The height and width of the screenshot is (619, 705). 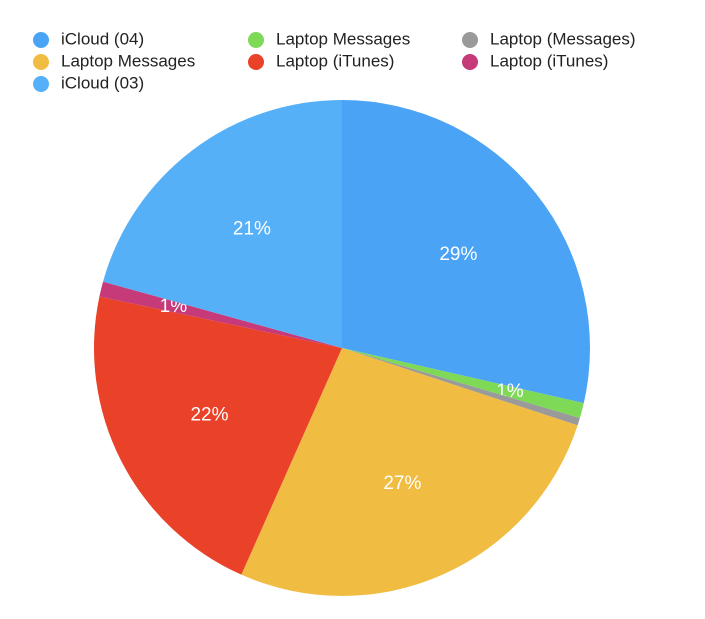 I want to click on data-label: 29%, so click(x=458, y=254).